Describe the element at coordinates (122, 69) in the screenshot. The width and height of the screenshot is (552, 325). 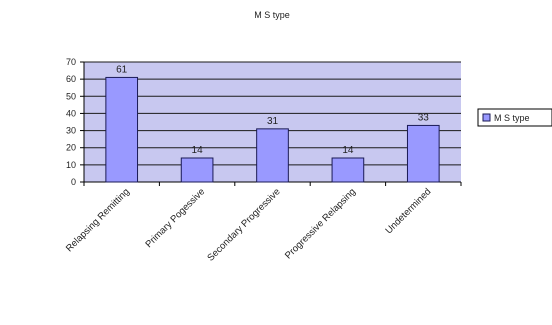
I see `data-label: 61` at that location.